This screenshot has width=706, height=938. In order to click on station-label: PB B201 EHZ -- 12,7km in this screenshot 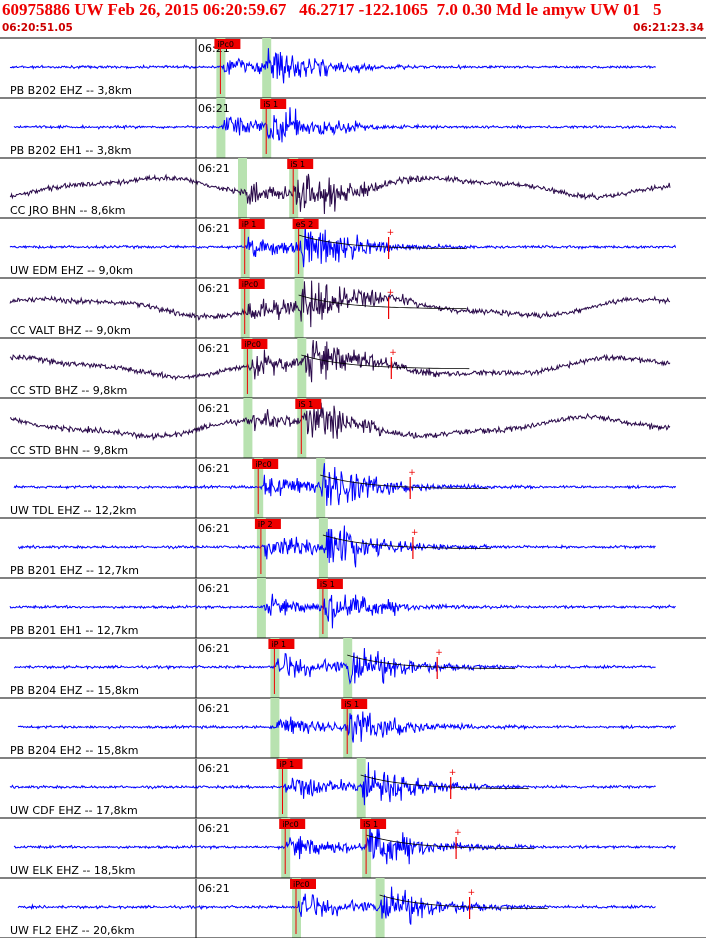, I will do `click(74, 570)`.